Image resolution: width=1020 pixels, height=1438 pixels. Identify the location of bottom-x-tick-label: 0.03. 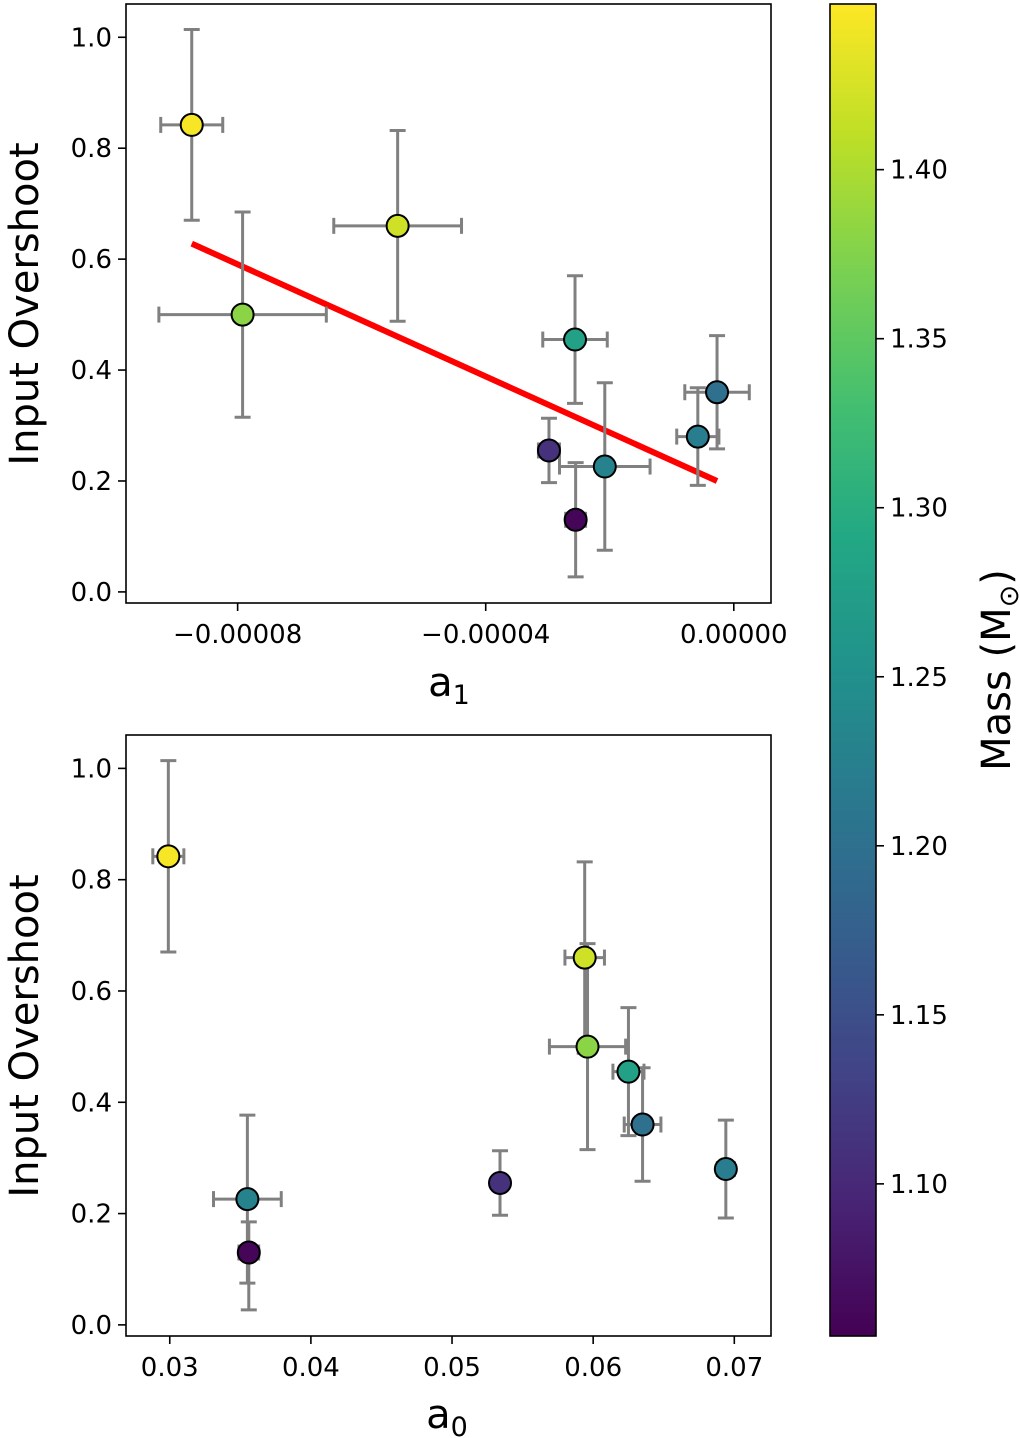
(170, 1368).